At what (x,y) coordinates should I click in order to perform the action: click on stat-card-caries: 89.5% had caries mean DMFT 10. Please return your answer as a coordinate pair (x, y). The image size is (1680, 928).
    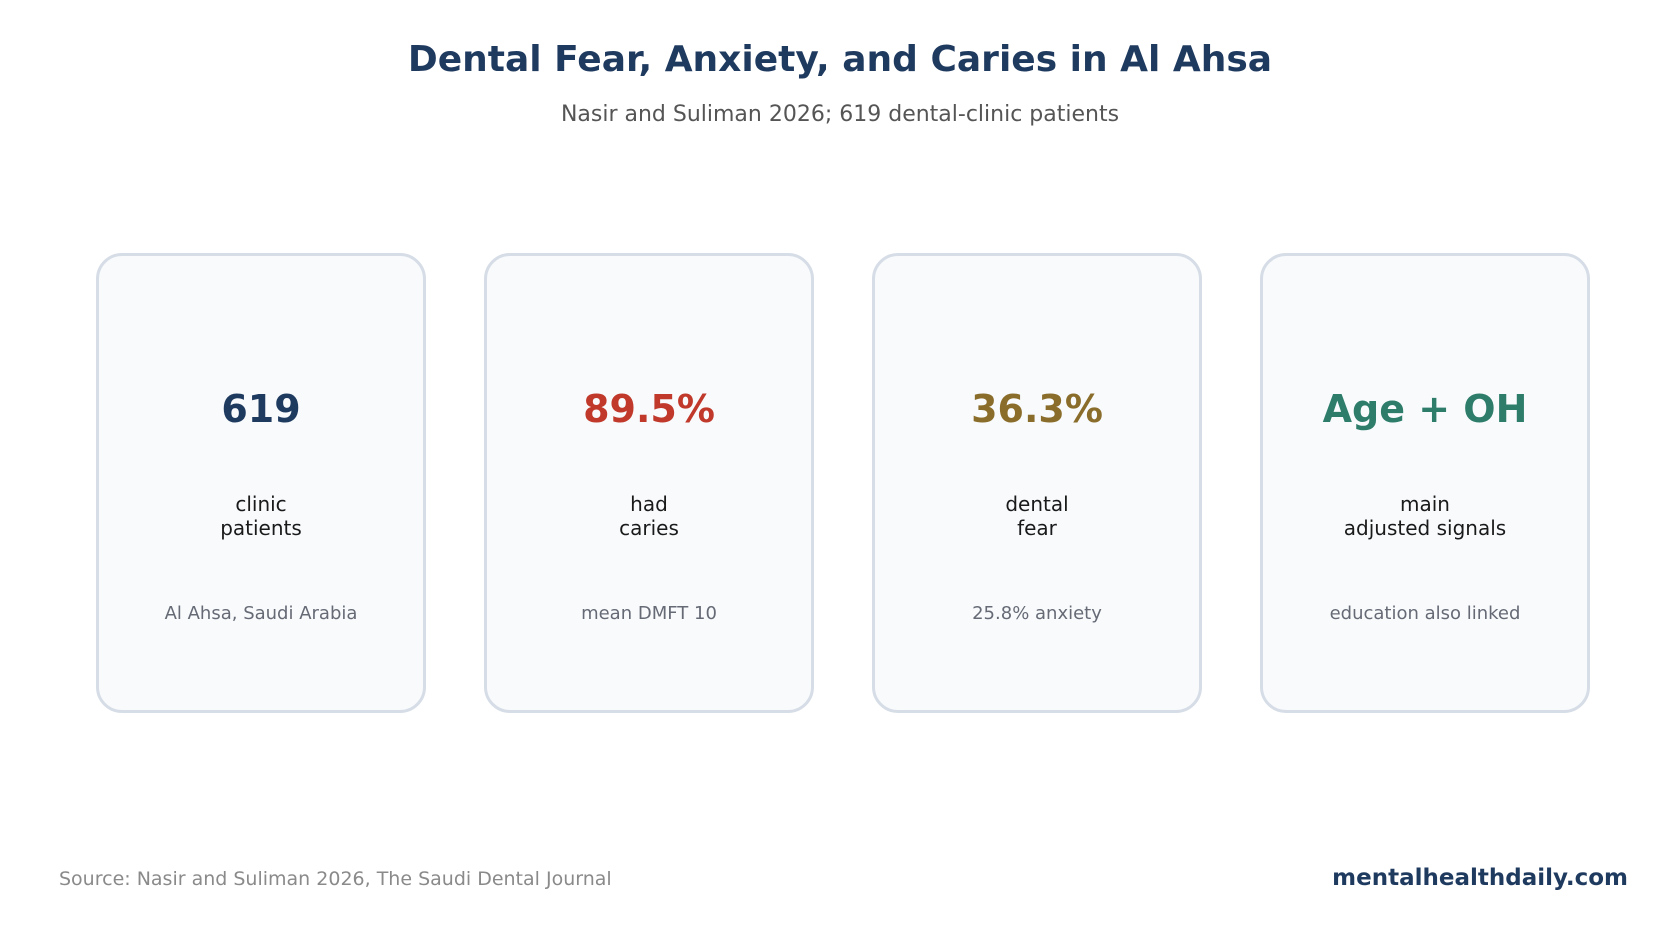
    Looking at the image, I should click on (649, 483).